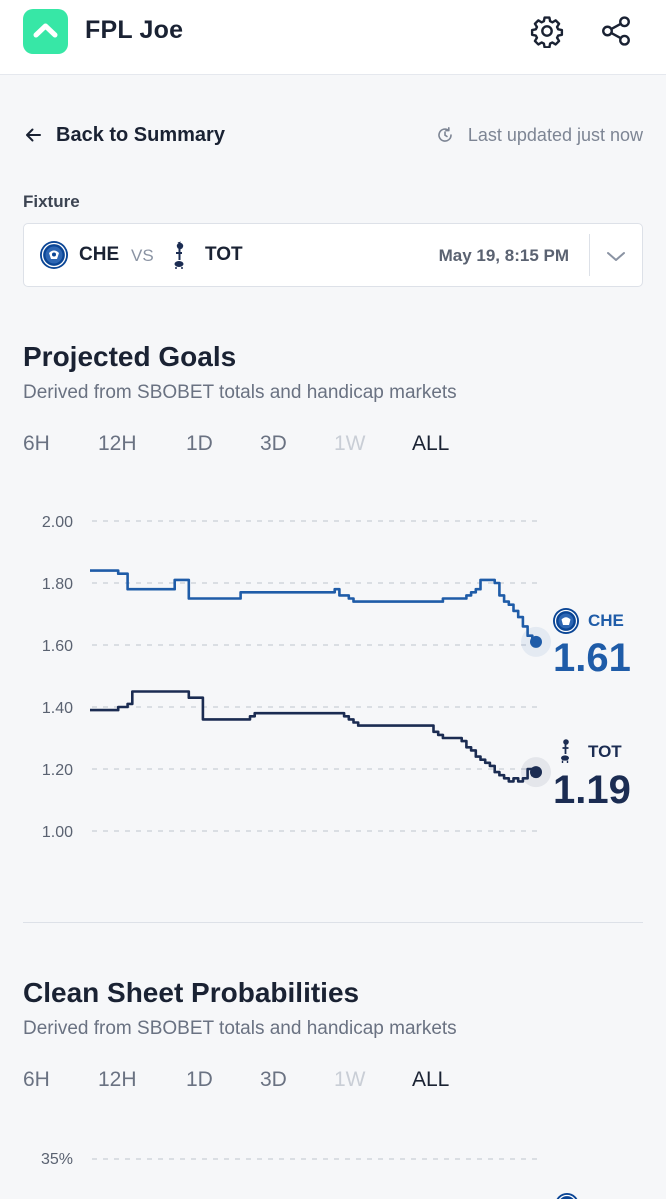 Image resolution: width=666 pixels, height=1199 pixels. Describe the element at coordinates (57, 584) in the screenshot. I see `y-tick-label: 1.80` at that location.